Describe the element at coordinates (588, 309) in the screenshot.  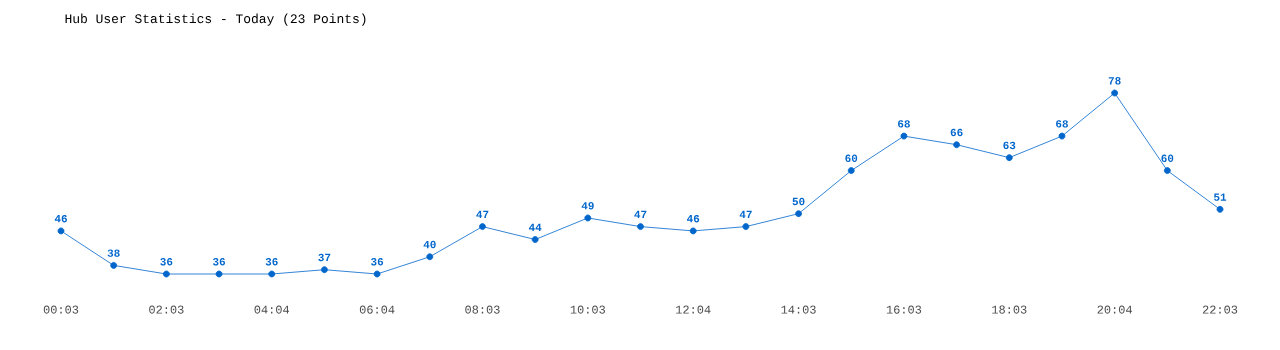
I see `x-tick-label: 10:03` at that location.